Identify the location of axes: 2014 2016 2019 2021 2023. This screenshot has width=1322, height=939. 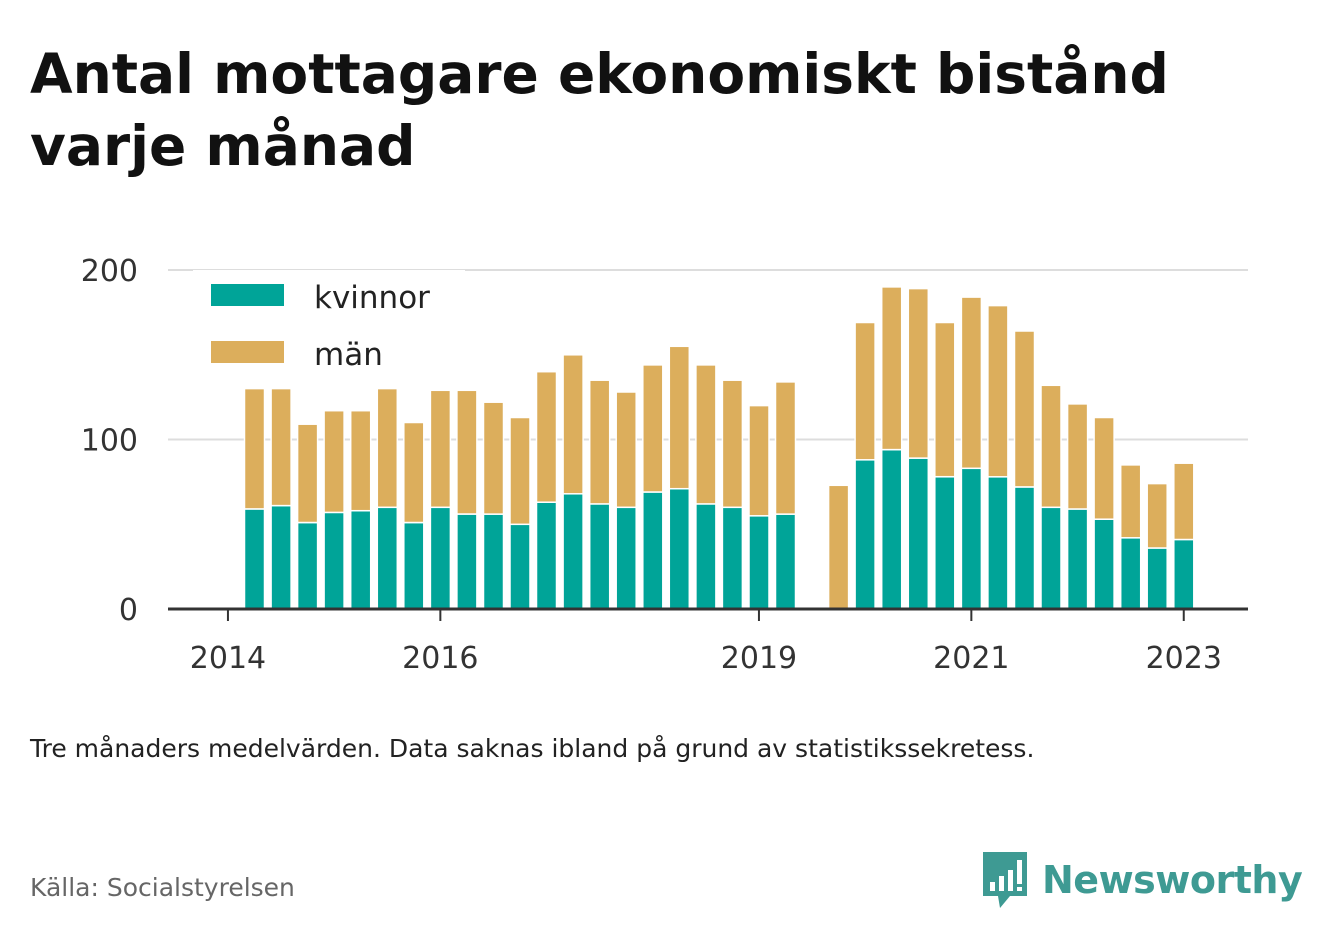
(708, 641).